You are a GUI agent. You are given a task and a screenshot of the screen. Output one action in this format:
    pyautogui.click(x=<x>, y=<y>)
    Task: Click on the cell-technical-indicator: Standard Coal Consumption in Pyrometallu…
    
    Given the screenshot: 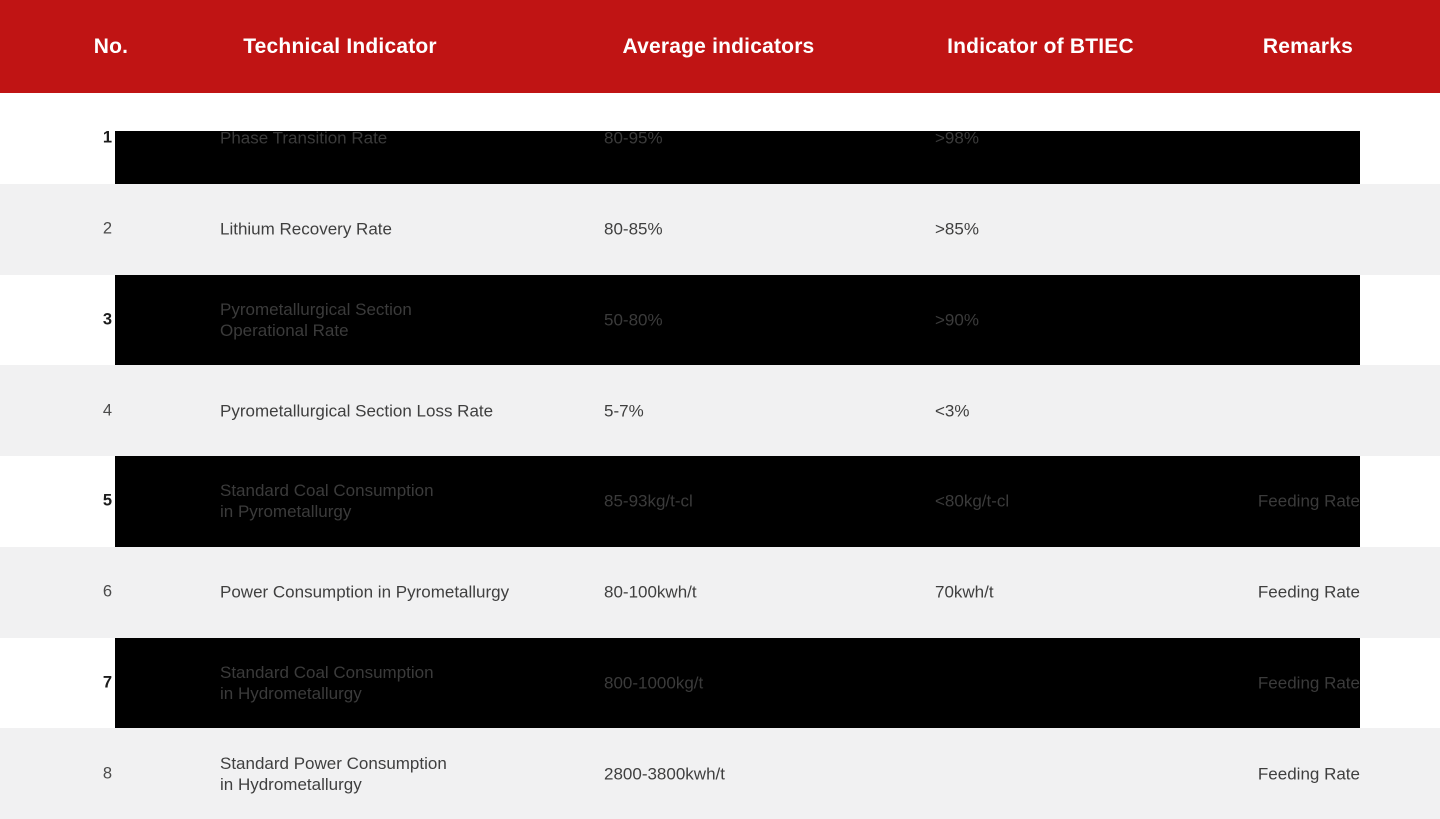 What is the action you would take?
    pyautogui.click(x=327, y=501)
    